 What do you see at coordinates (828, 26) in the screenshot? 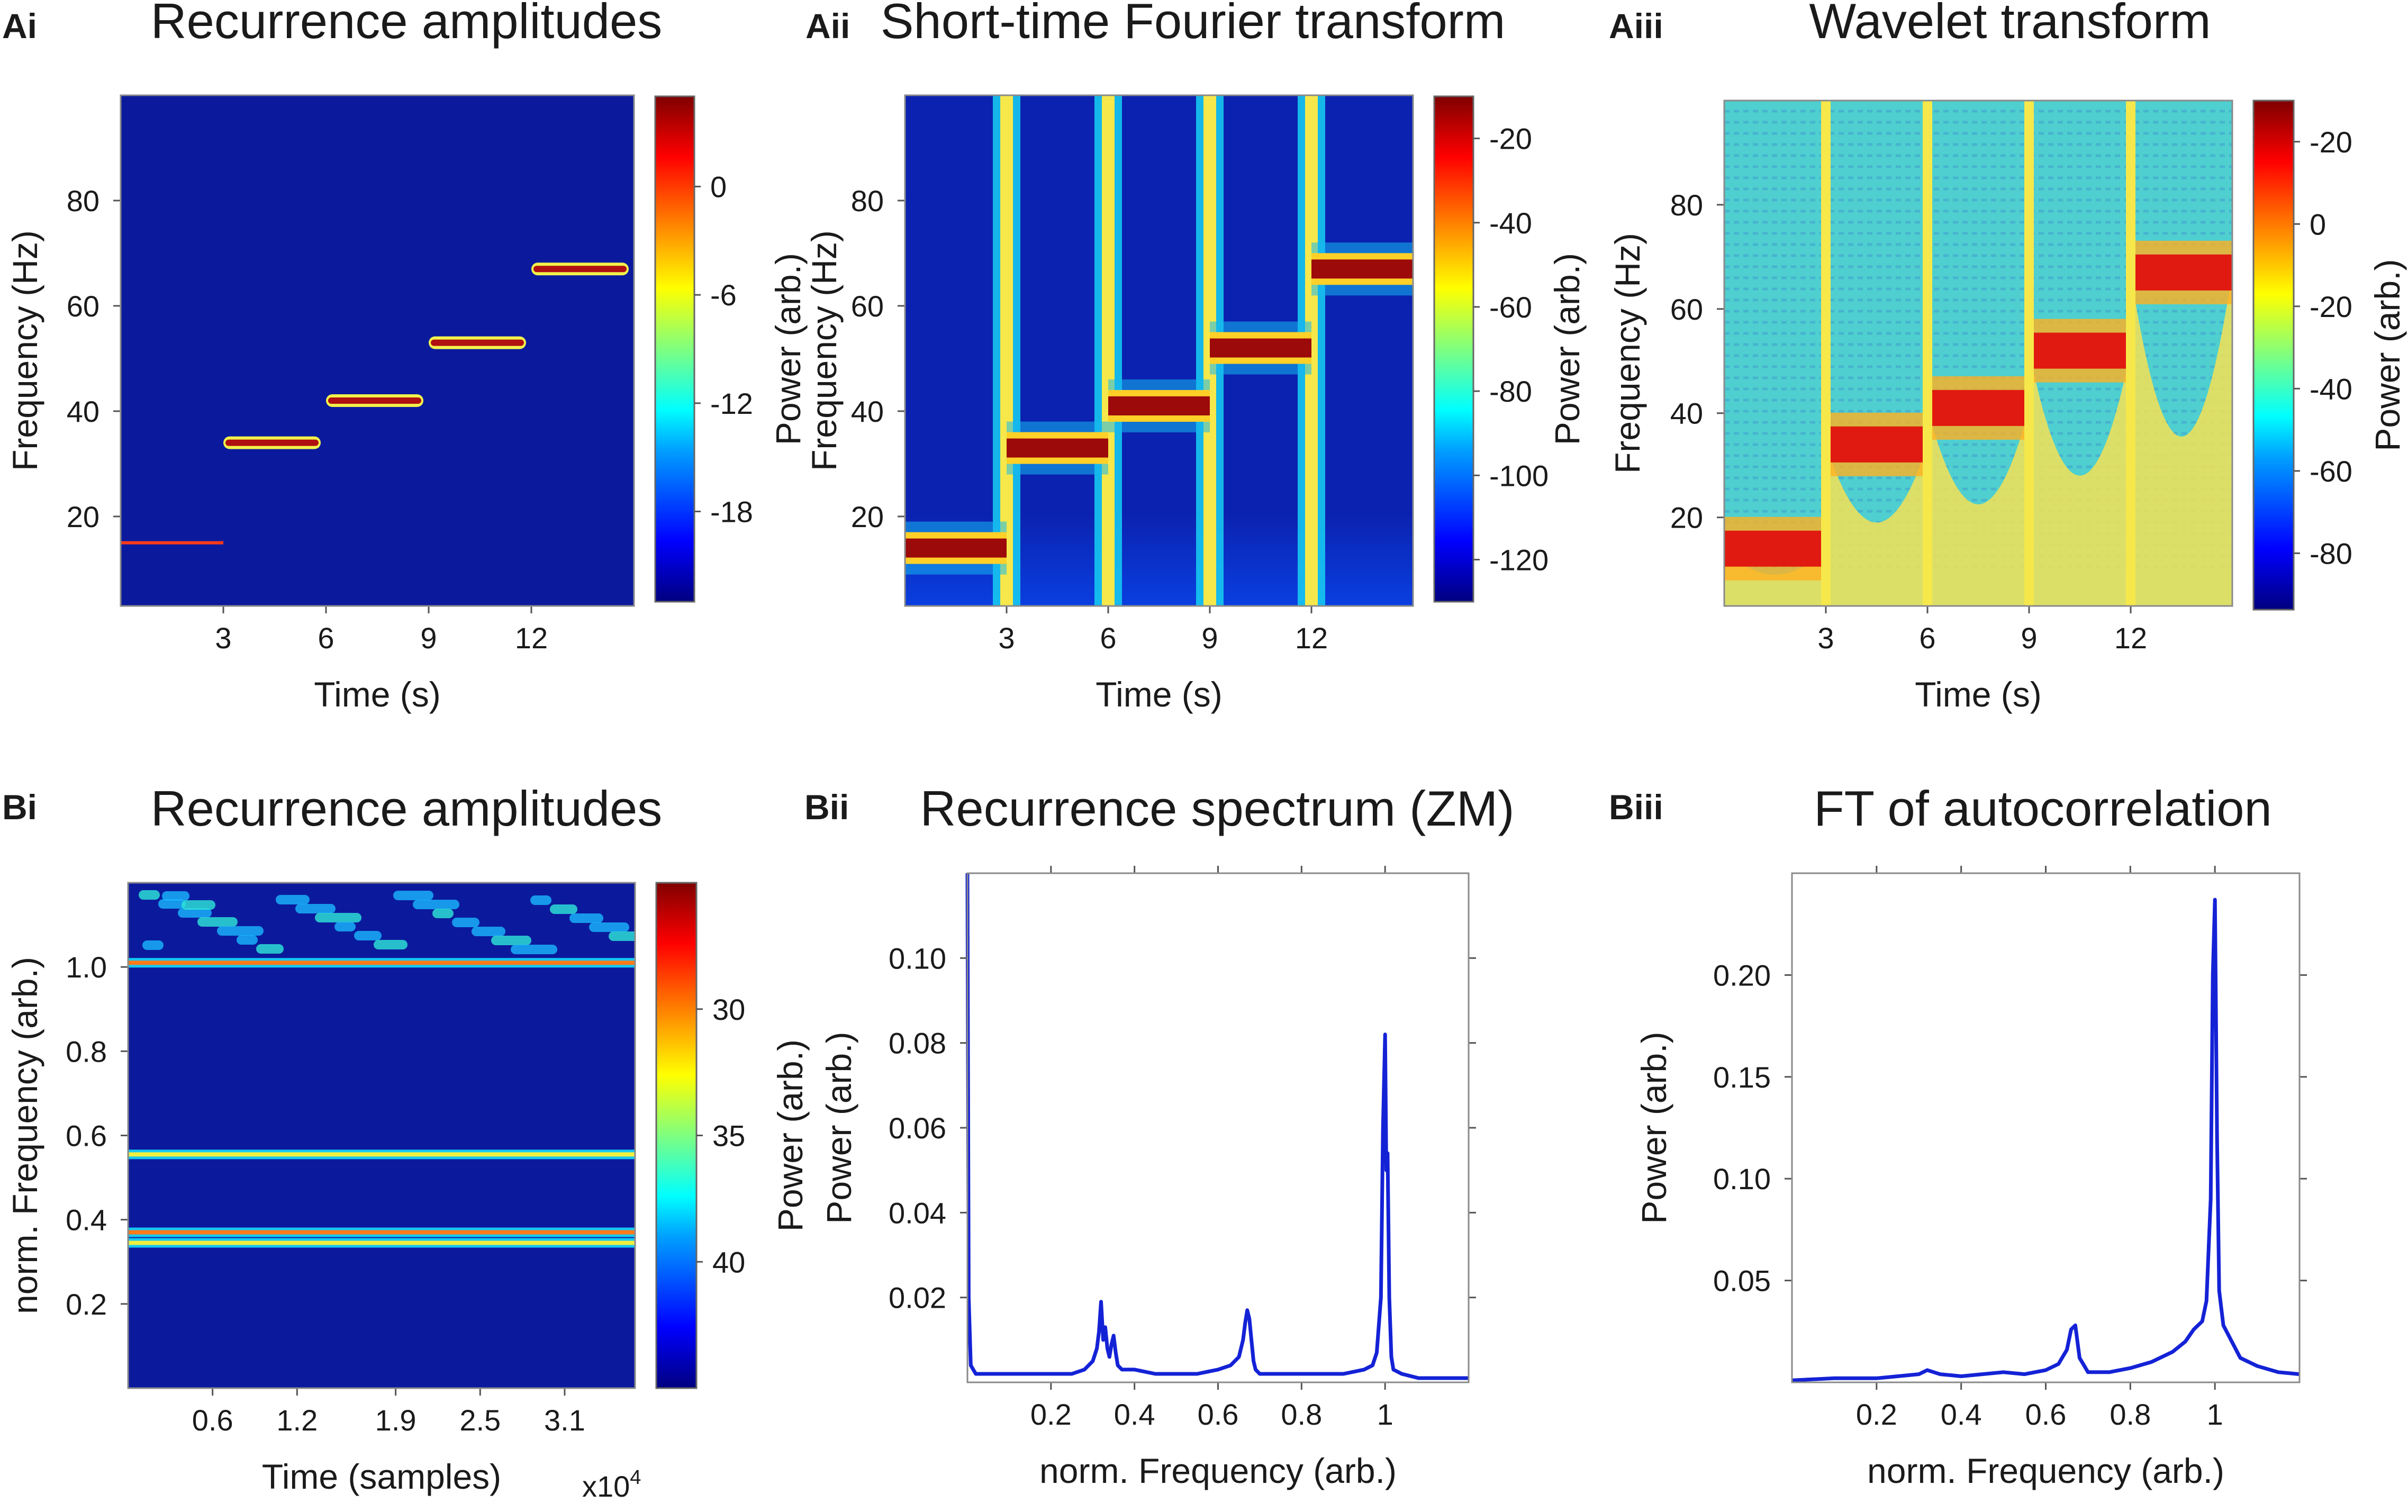
I see `panel-label: Aii` at bounding box center [828, 26].